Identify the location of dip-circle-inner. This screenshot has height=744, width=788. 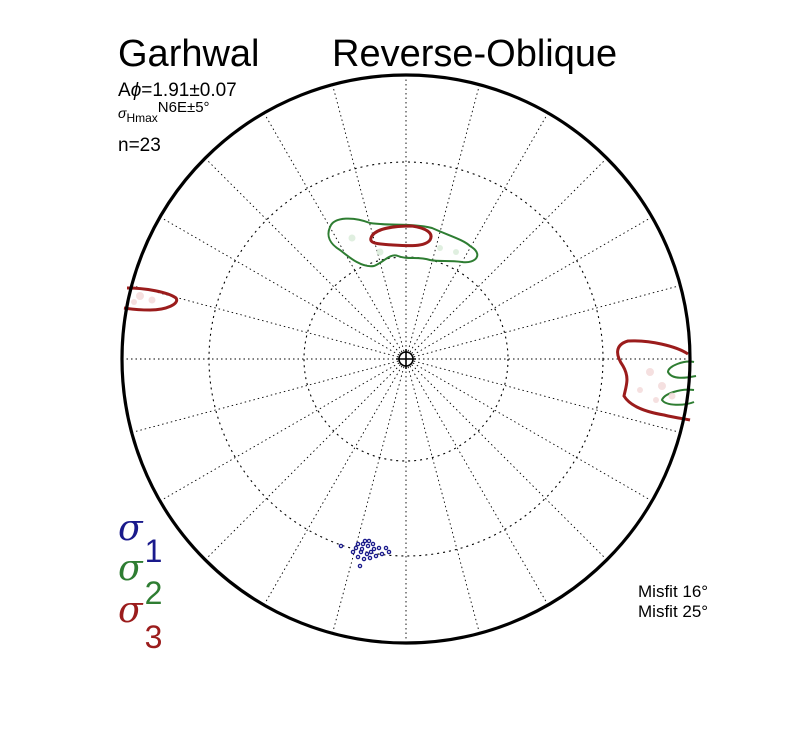
(406, 359).